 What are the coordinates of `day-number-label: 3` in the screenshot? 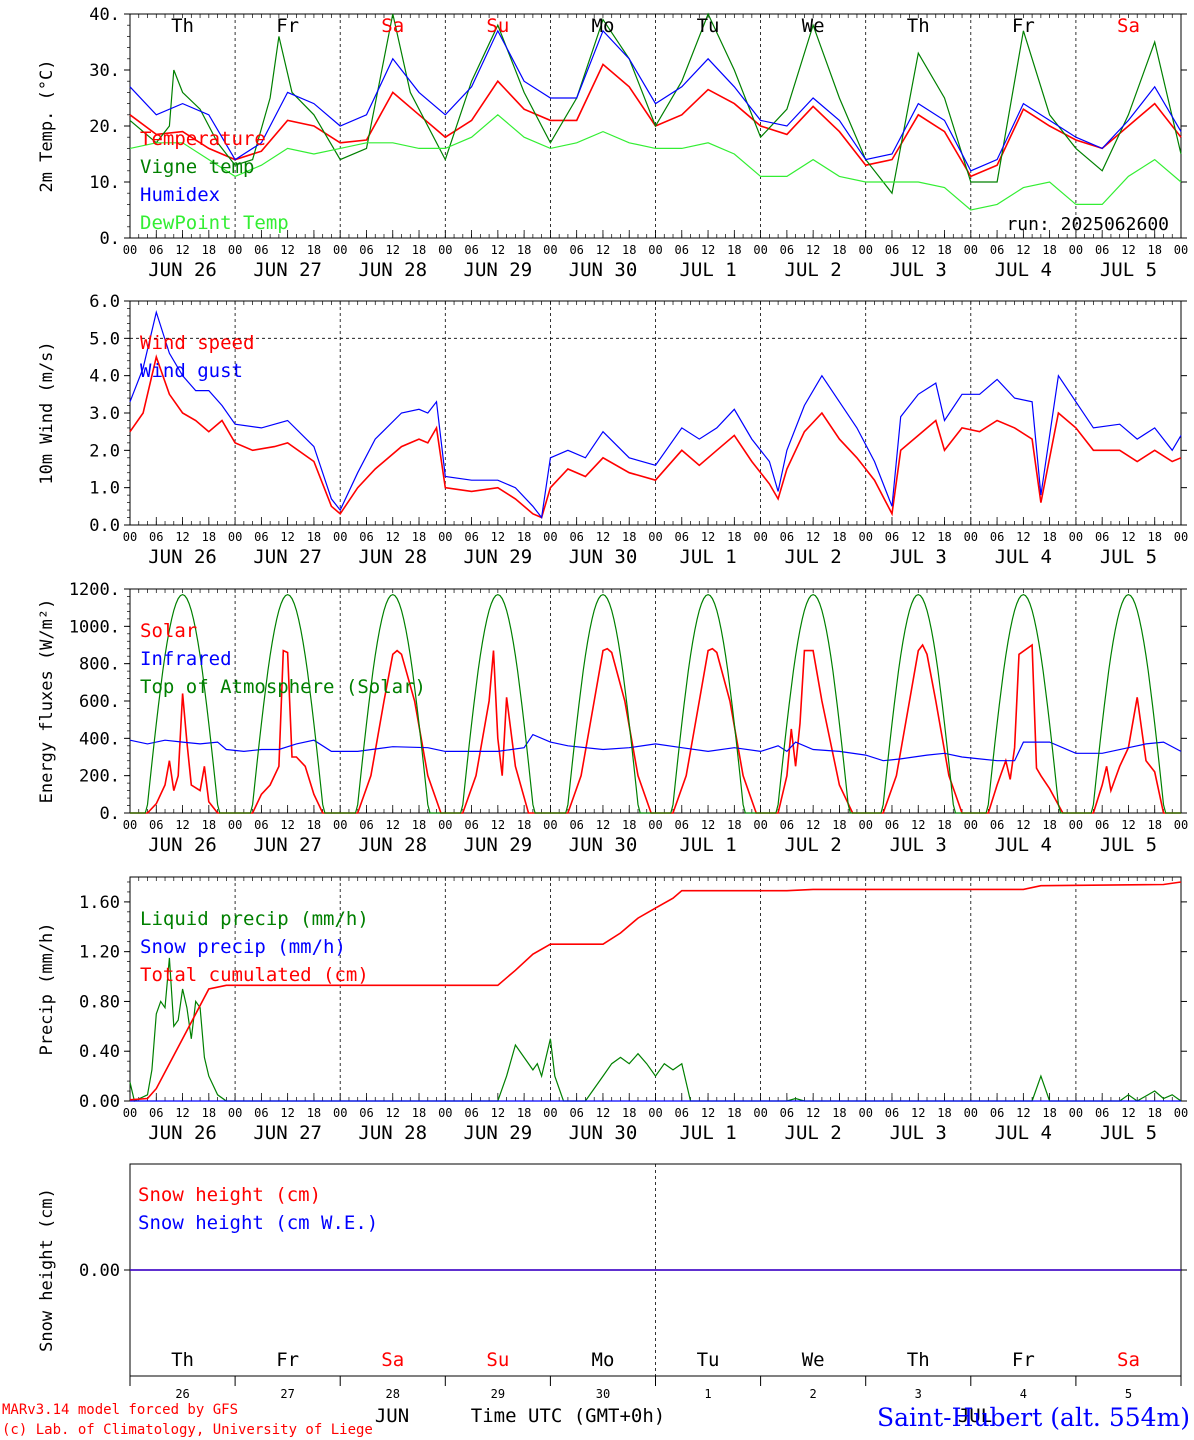 It's located at (918, 1394).